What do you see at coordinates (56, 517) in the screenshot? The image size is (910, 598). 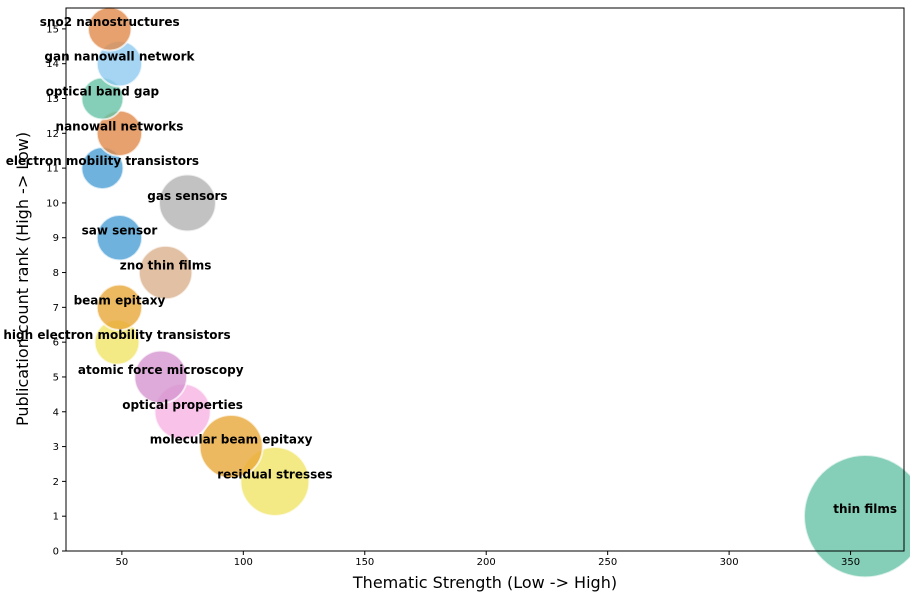 I see `y-tick-label: 1` at bounding box center [56, 517].